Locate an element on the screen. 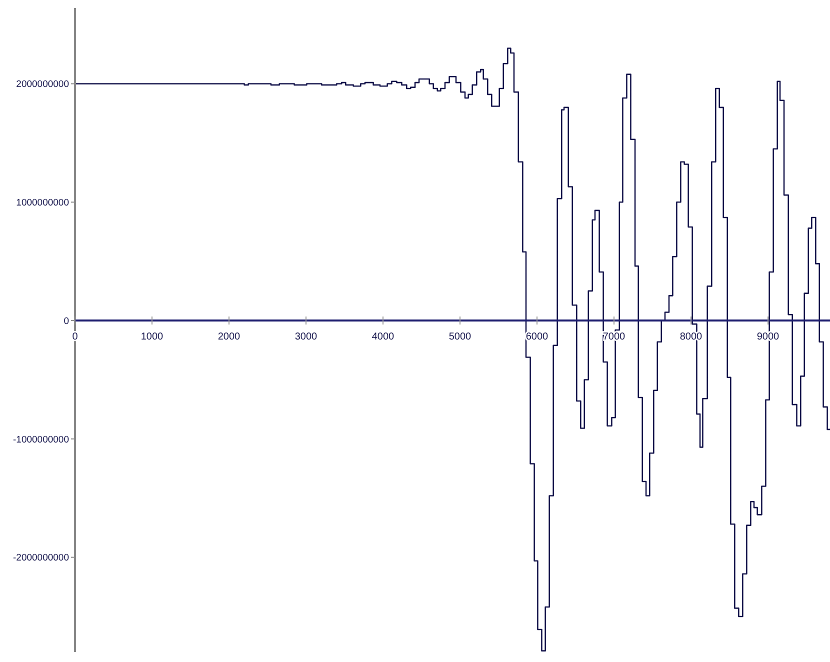 Image resolution: width=830 pixels, height=662 pixels. x-tick-label: 4000 is located at coordinates (383, 337).